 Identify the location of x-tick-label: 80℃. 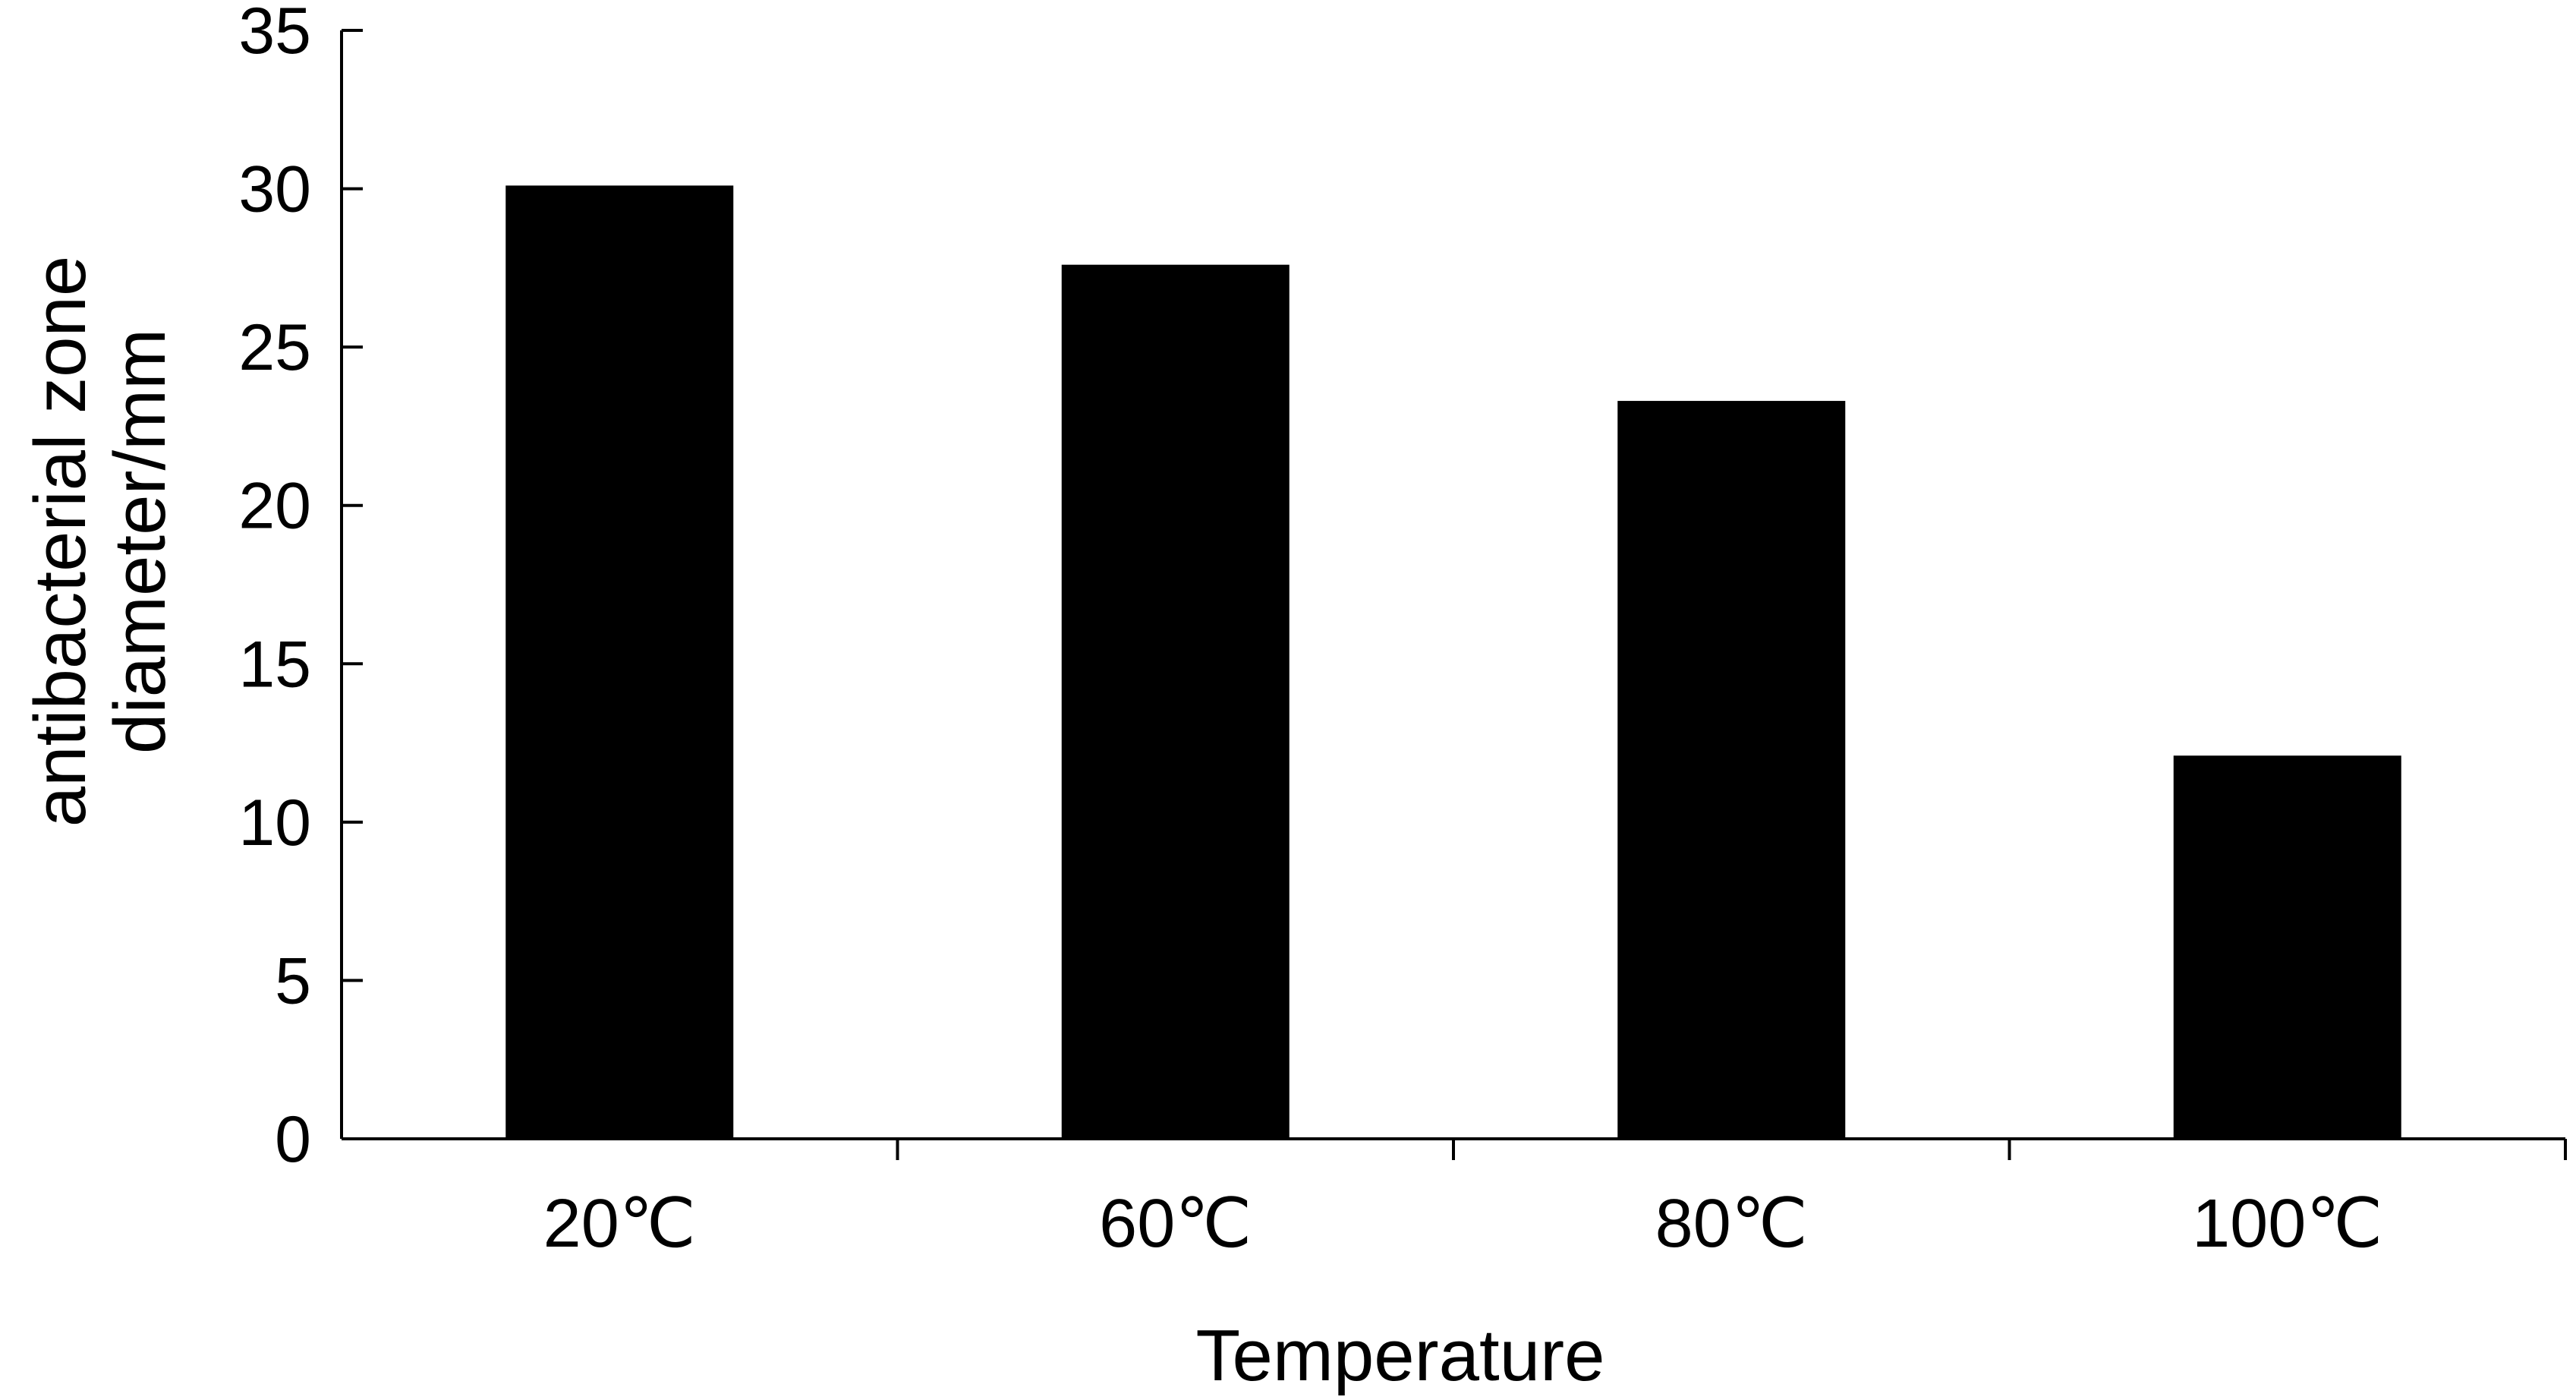
(1731, 1224).